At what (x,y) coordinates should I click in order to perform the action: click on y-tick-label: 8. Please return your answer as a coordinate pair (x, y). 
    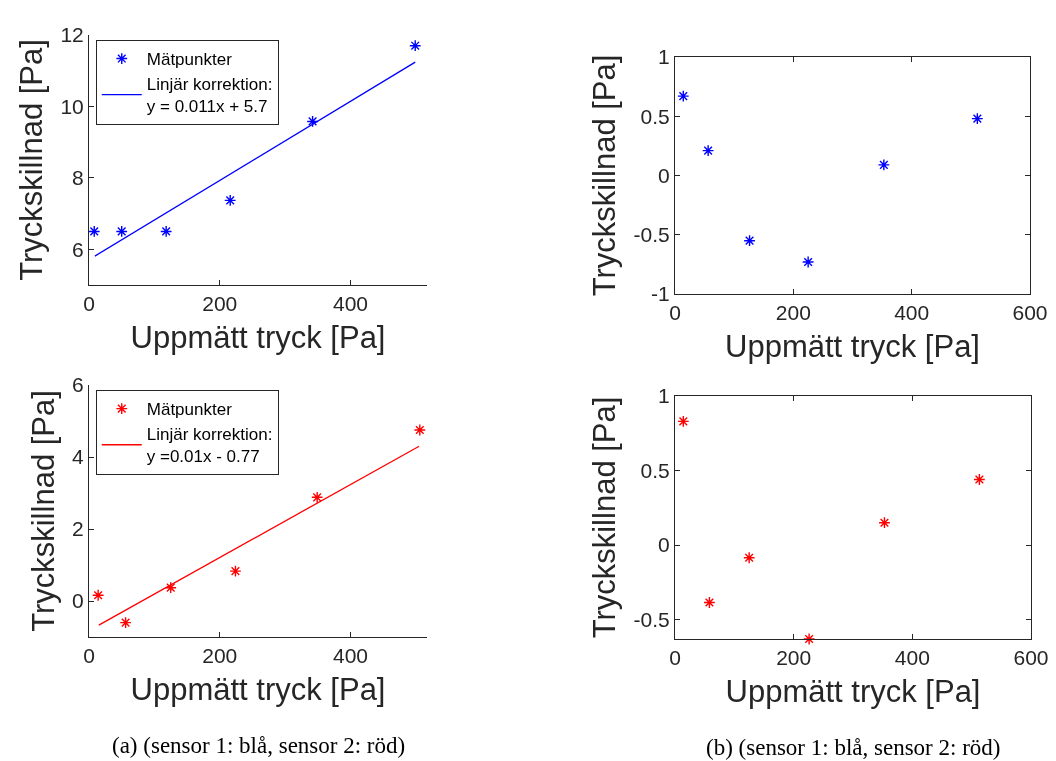
    Looking at the image, I should click on (78, 178).